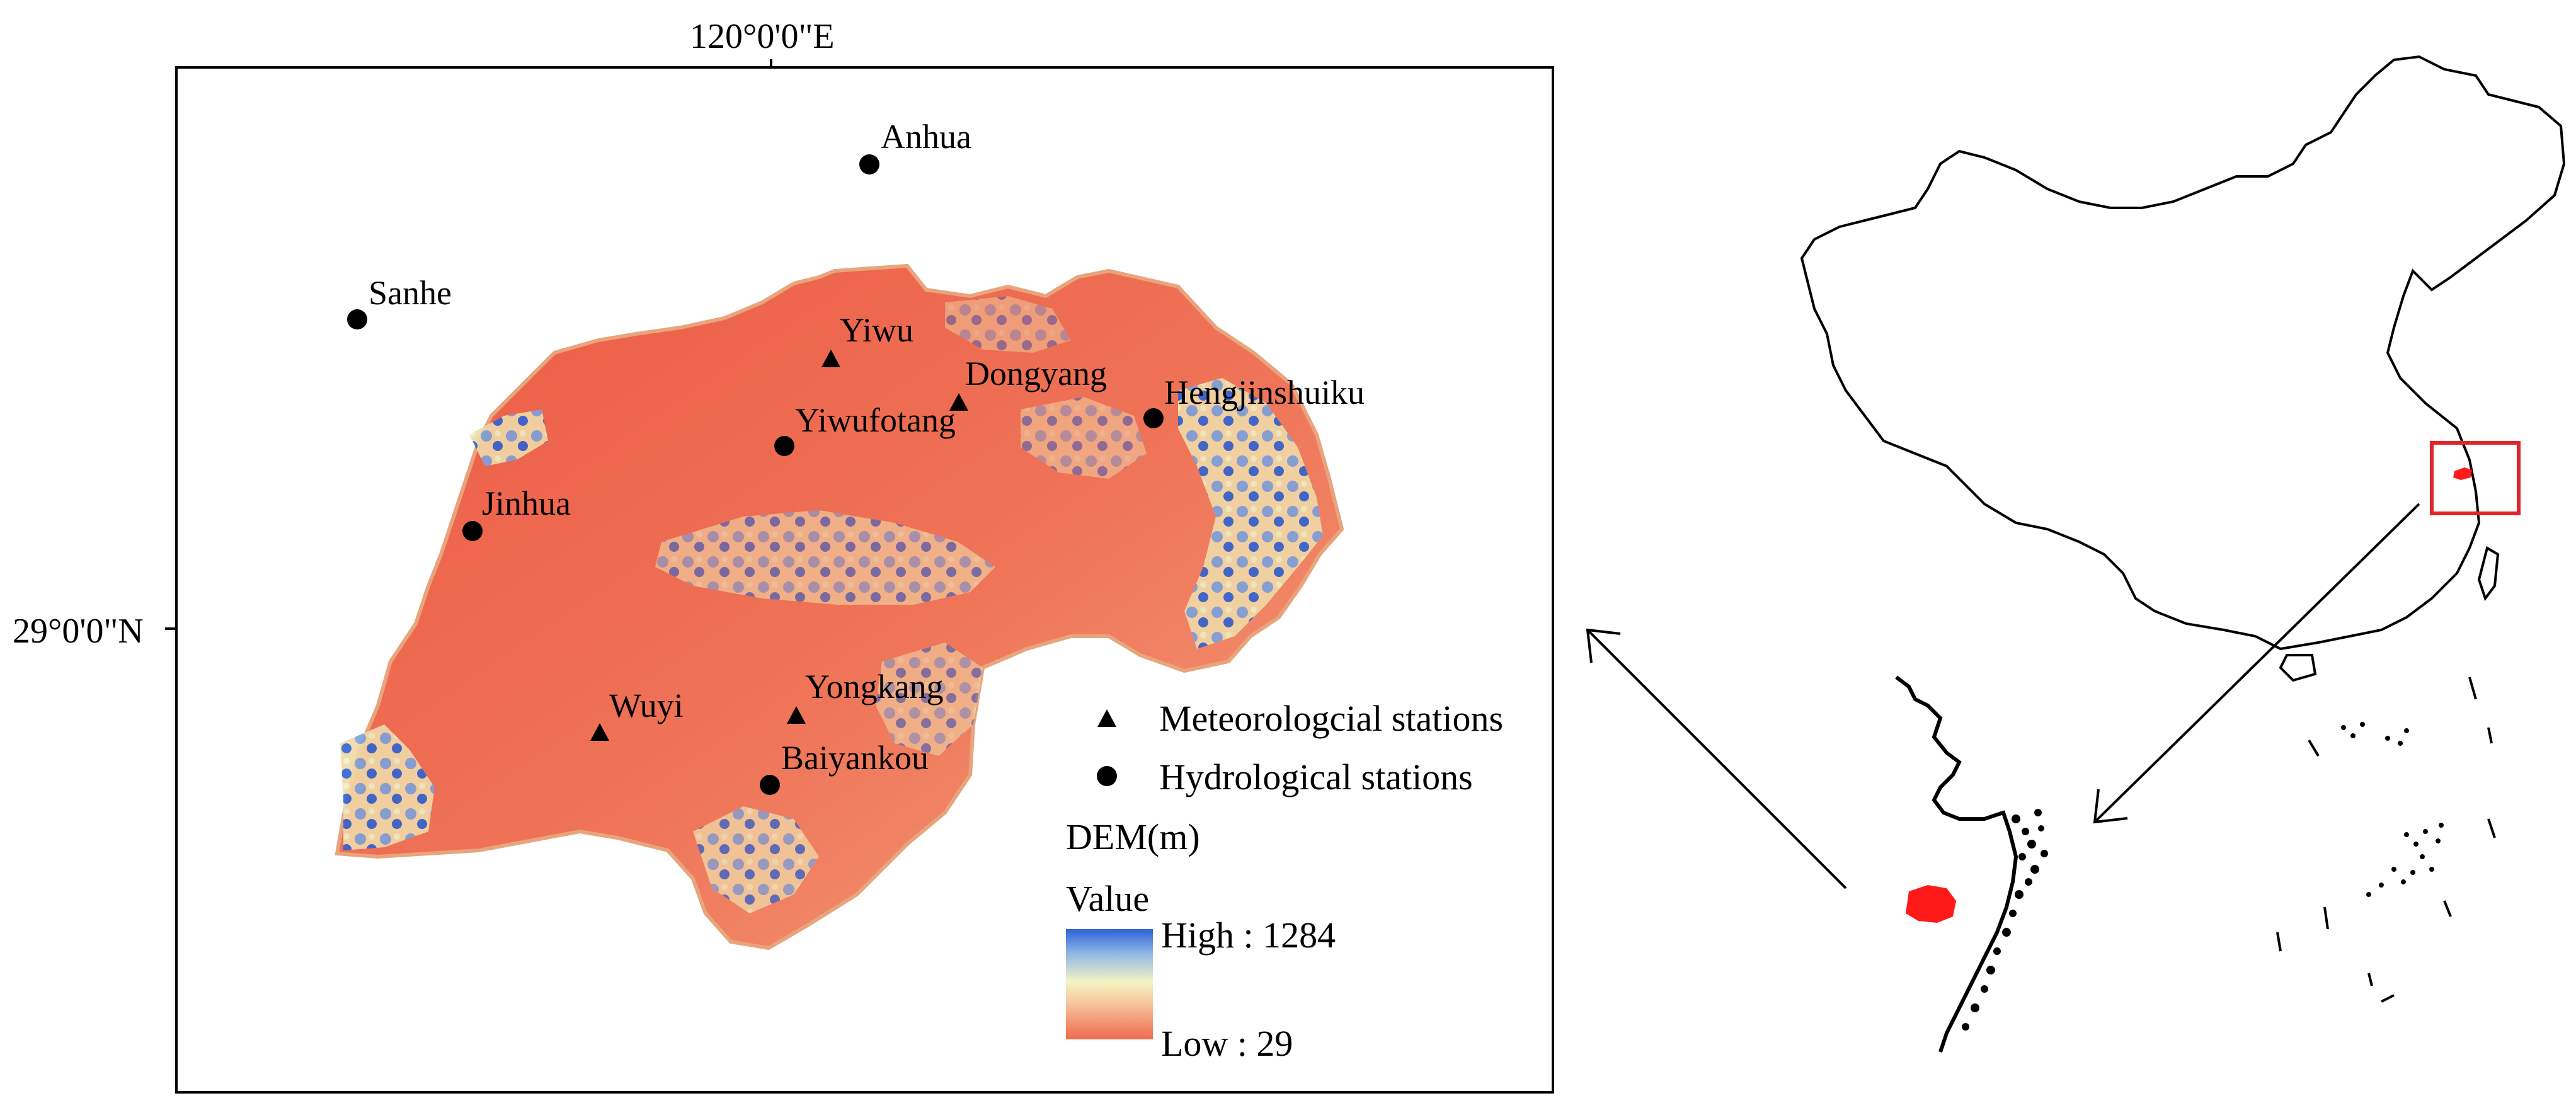  What do you see at coordinates (2462, 473) in the screenshot?
I see `china-locator-basin` at bounding box center [2462, 473].